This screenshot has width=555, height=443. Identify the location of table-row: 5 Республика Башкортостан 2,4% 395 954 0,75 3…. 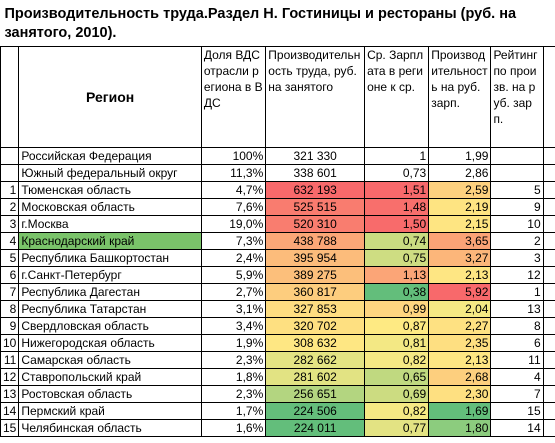
(277, 258).